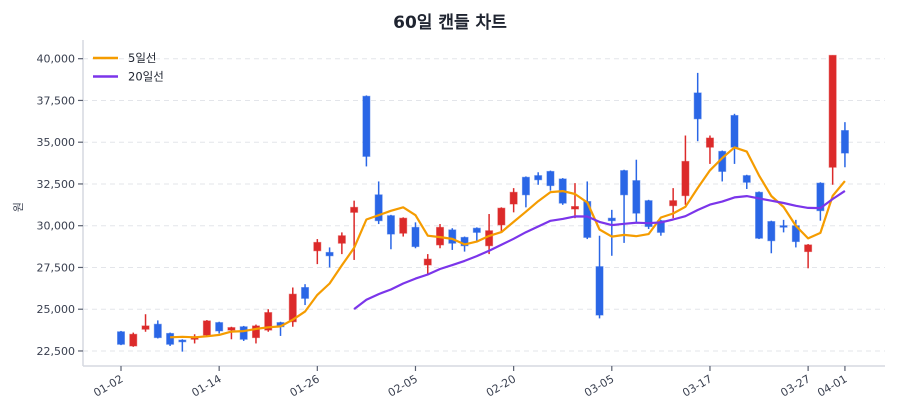 This screenshot has height=420, width=900. What do you see at coordinates (450, 23) in the screenshot?
I see `chart-title: 60일 캔들 차트` at bounding box center [450, 23].